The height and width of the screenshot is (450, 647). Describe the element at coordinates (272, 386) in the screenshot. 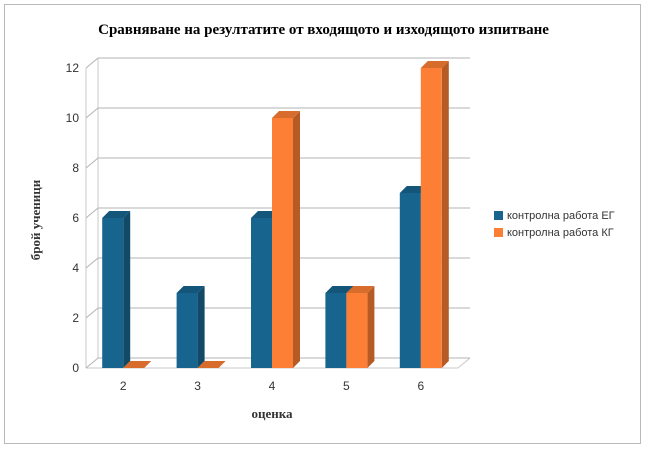

I see `x-tick-label: 4` at that location.